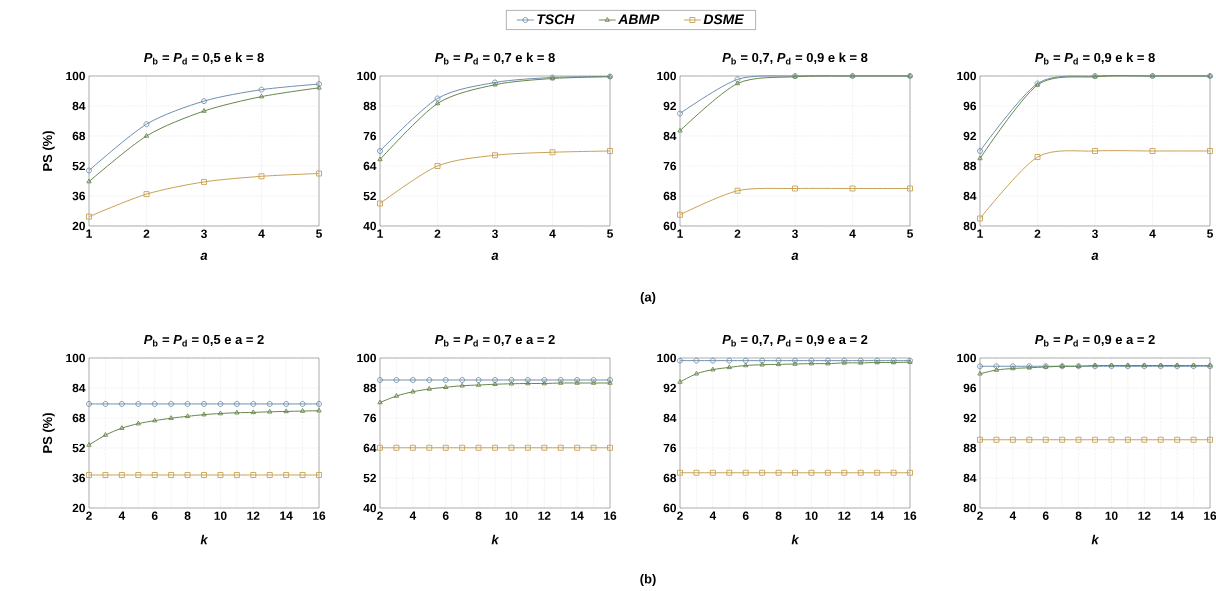 The width and height of the screenshot is (1216, 591). What do you see at coordinates (639, 19) in the screenshot?
I see `legend-label: ABMP` at bounding box center [639, 19].